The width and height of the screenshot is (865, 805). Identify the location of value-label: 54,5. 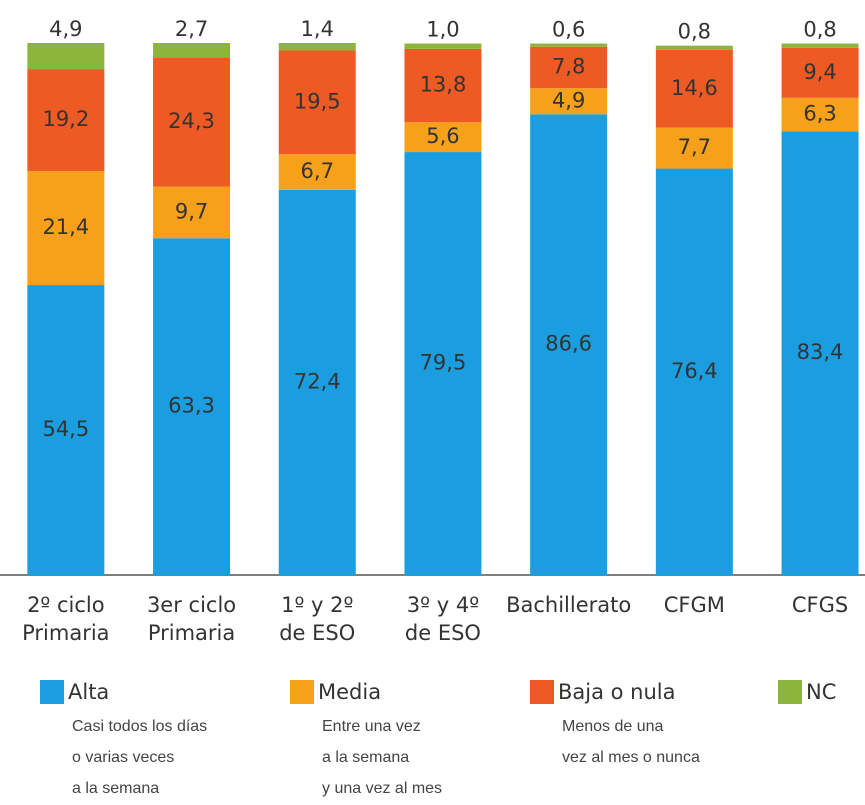
(65, 429).